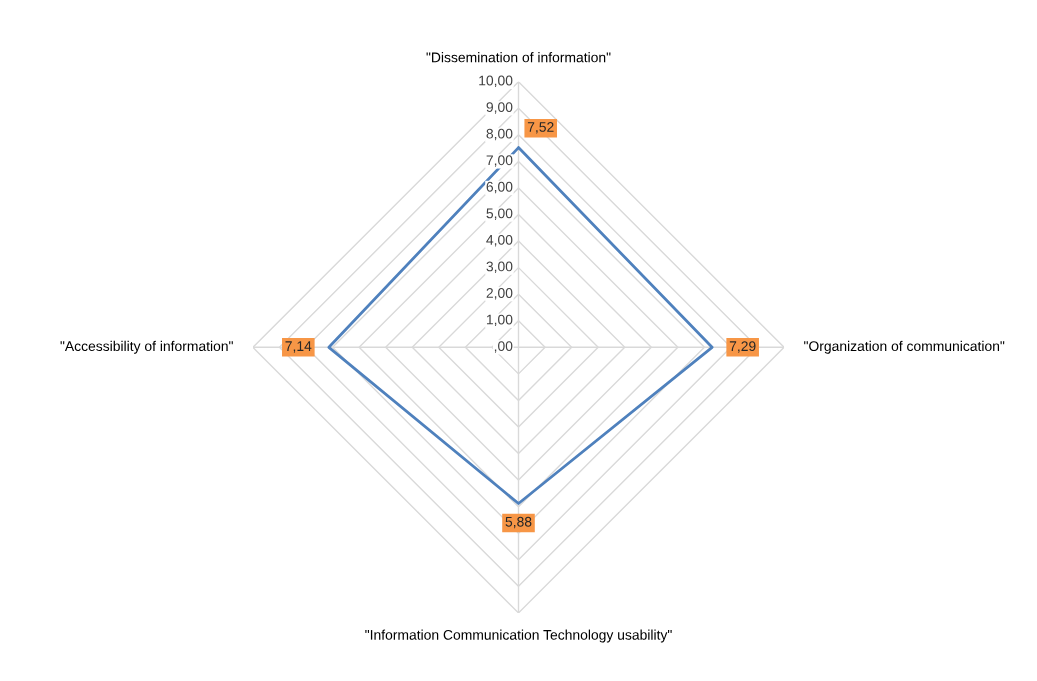 Image resolution: width=1037 pixels, height=681 pixels. Describe the element at coordinates (298, 347) in the screenshot. I see `data-label: 7,14` at that location.